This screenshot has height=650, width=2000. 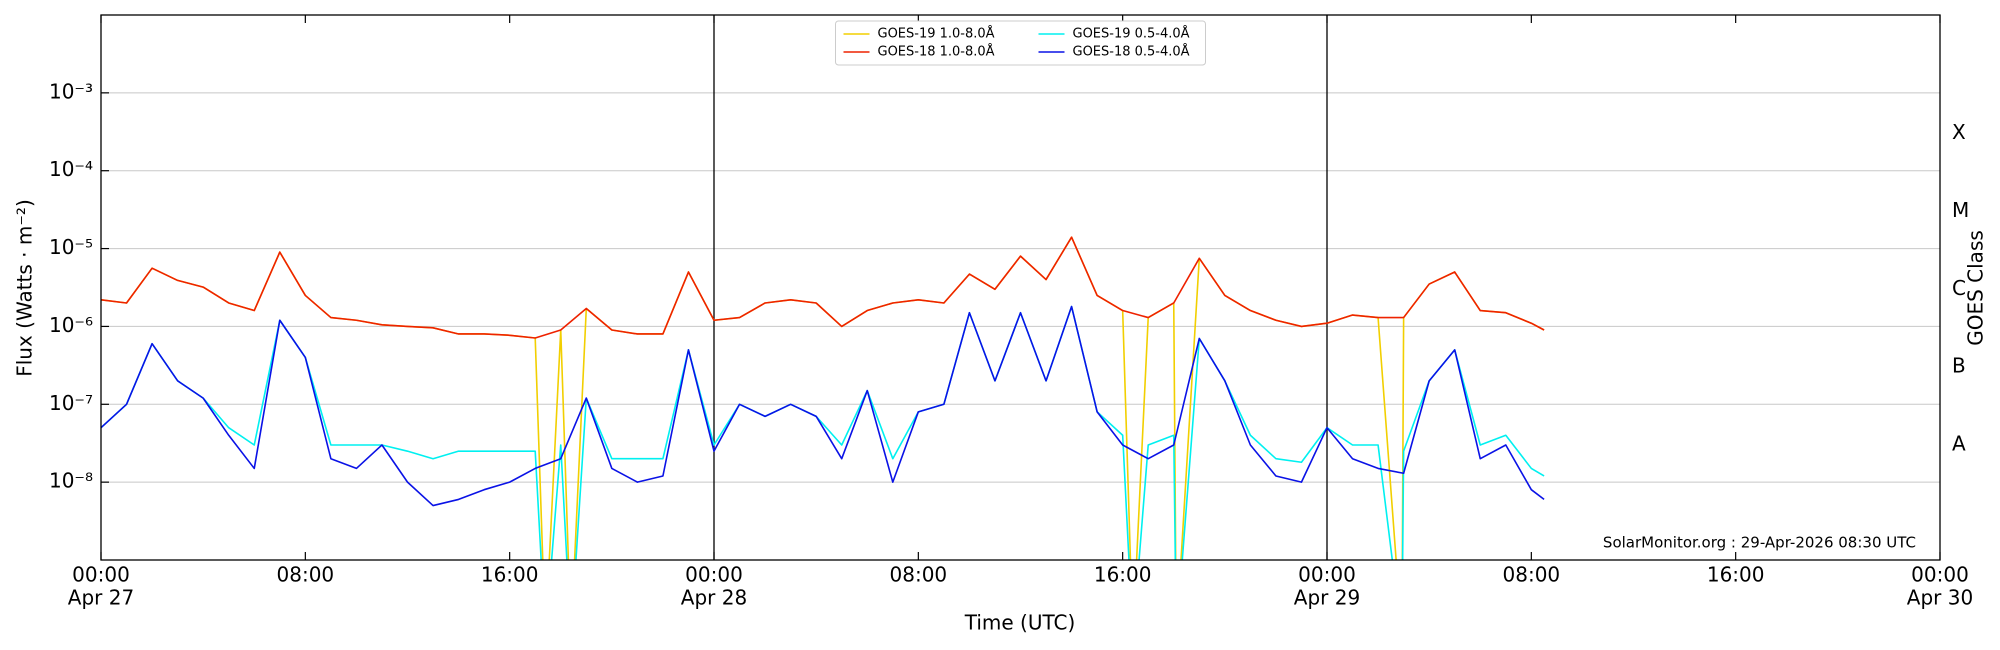 I want to click on annotation: SolarMonitor.org : 29-Apr-2026 08:30 UTC, so click(x=1759, y=543).